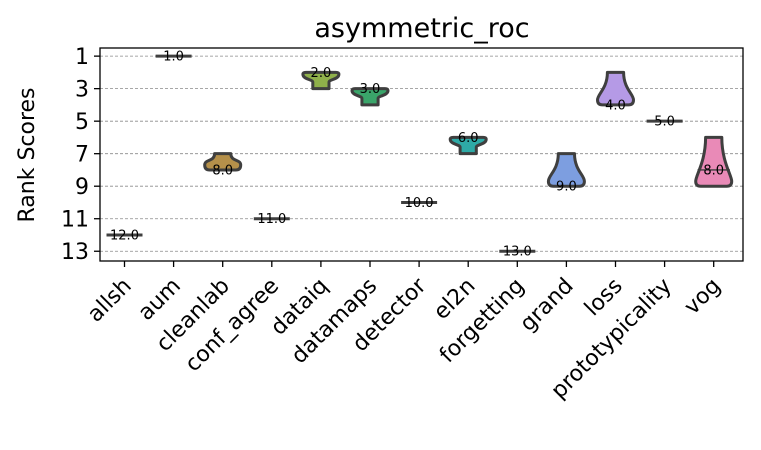 This screenshot has width=761, height=450. What do you see at coordinates (517, 252) in the screenshot?
I see `median-label-forgetting: 13.0` at bounding box center [517, 252].